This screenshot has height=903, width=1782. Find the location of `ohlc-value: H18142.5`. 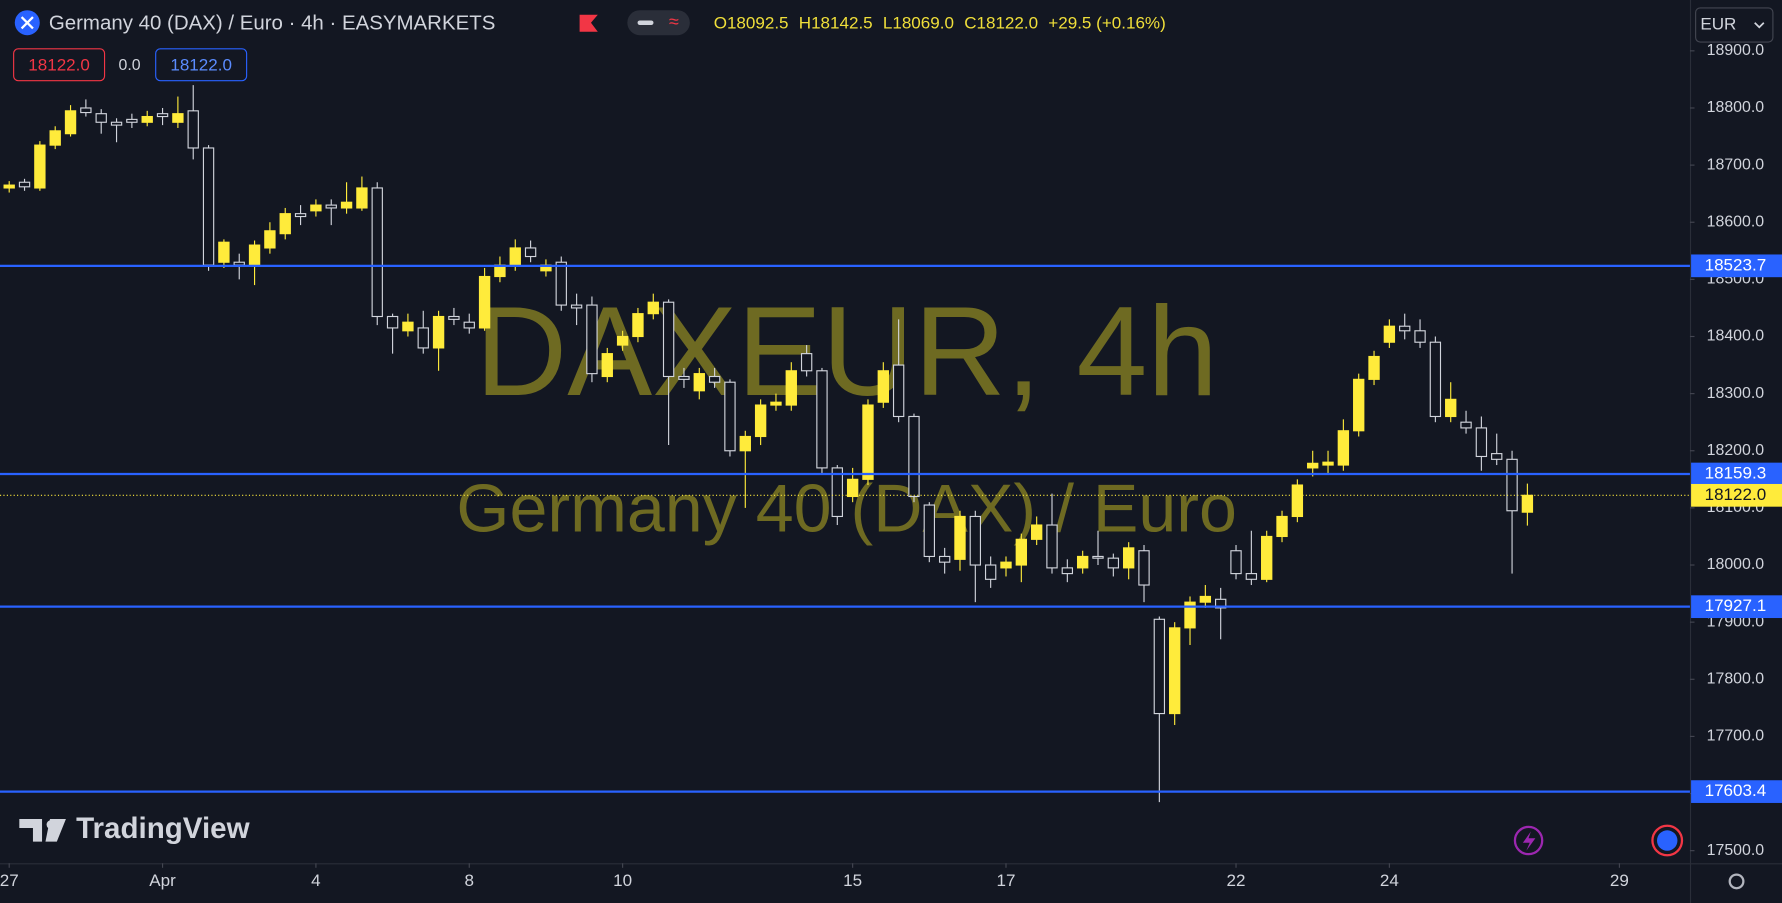

ohlc-value: H18142.5 is located at coordinates (836, 22).